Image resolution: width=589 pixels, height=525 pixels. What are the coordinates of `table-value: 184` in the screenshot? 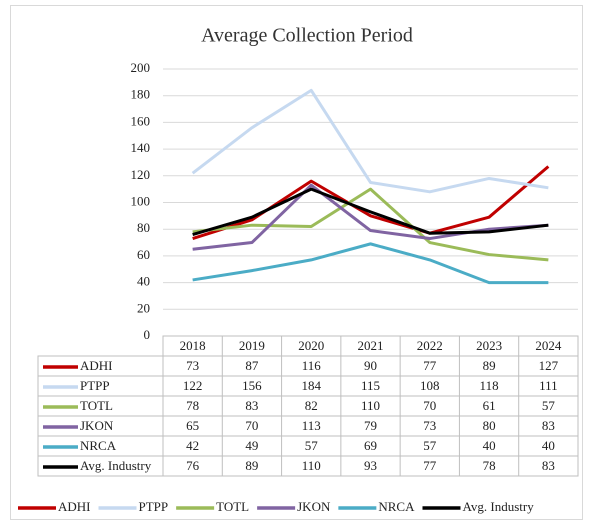 It's located at (311, 385).